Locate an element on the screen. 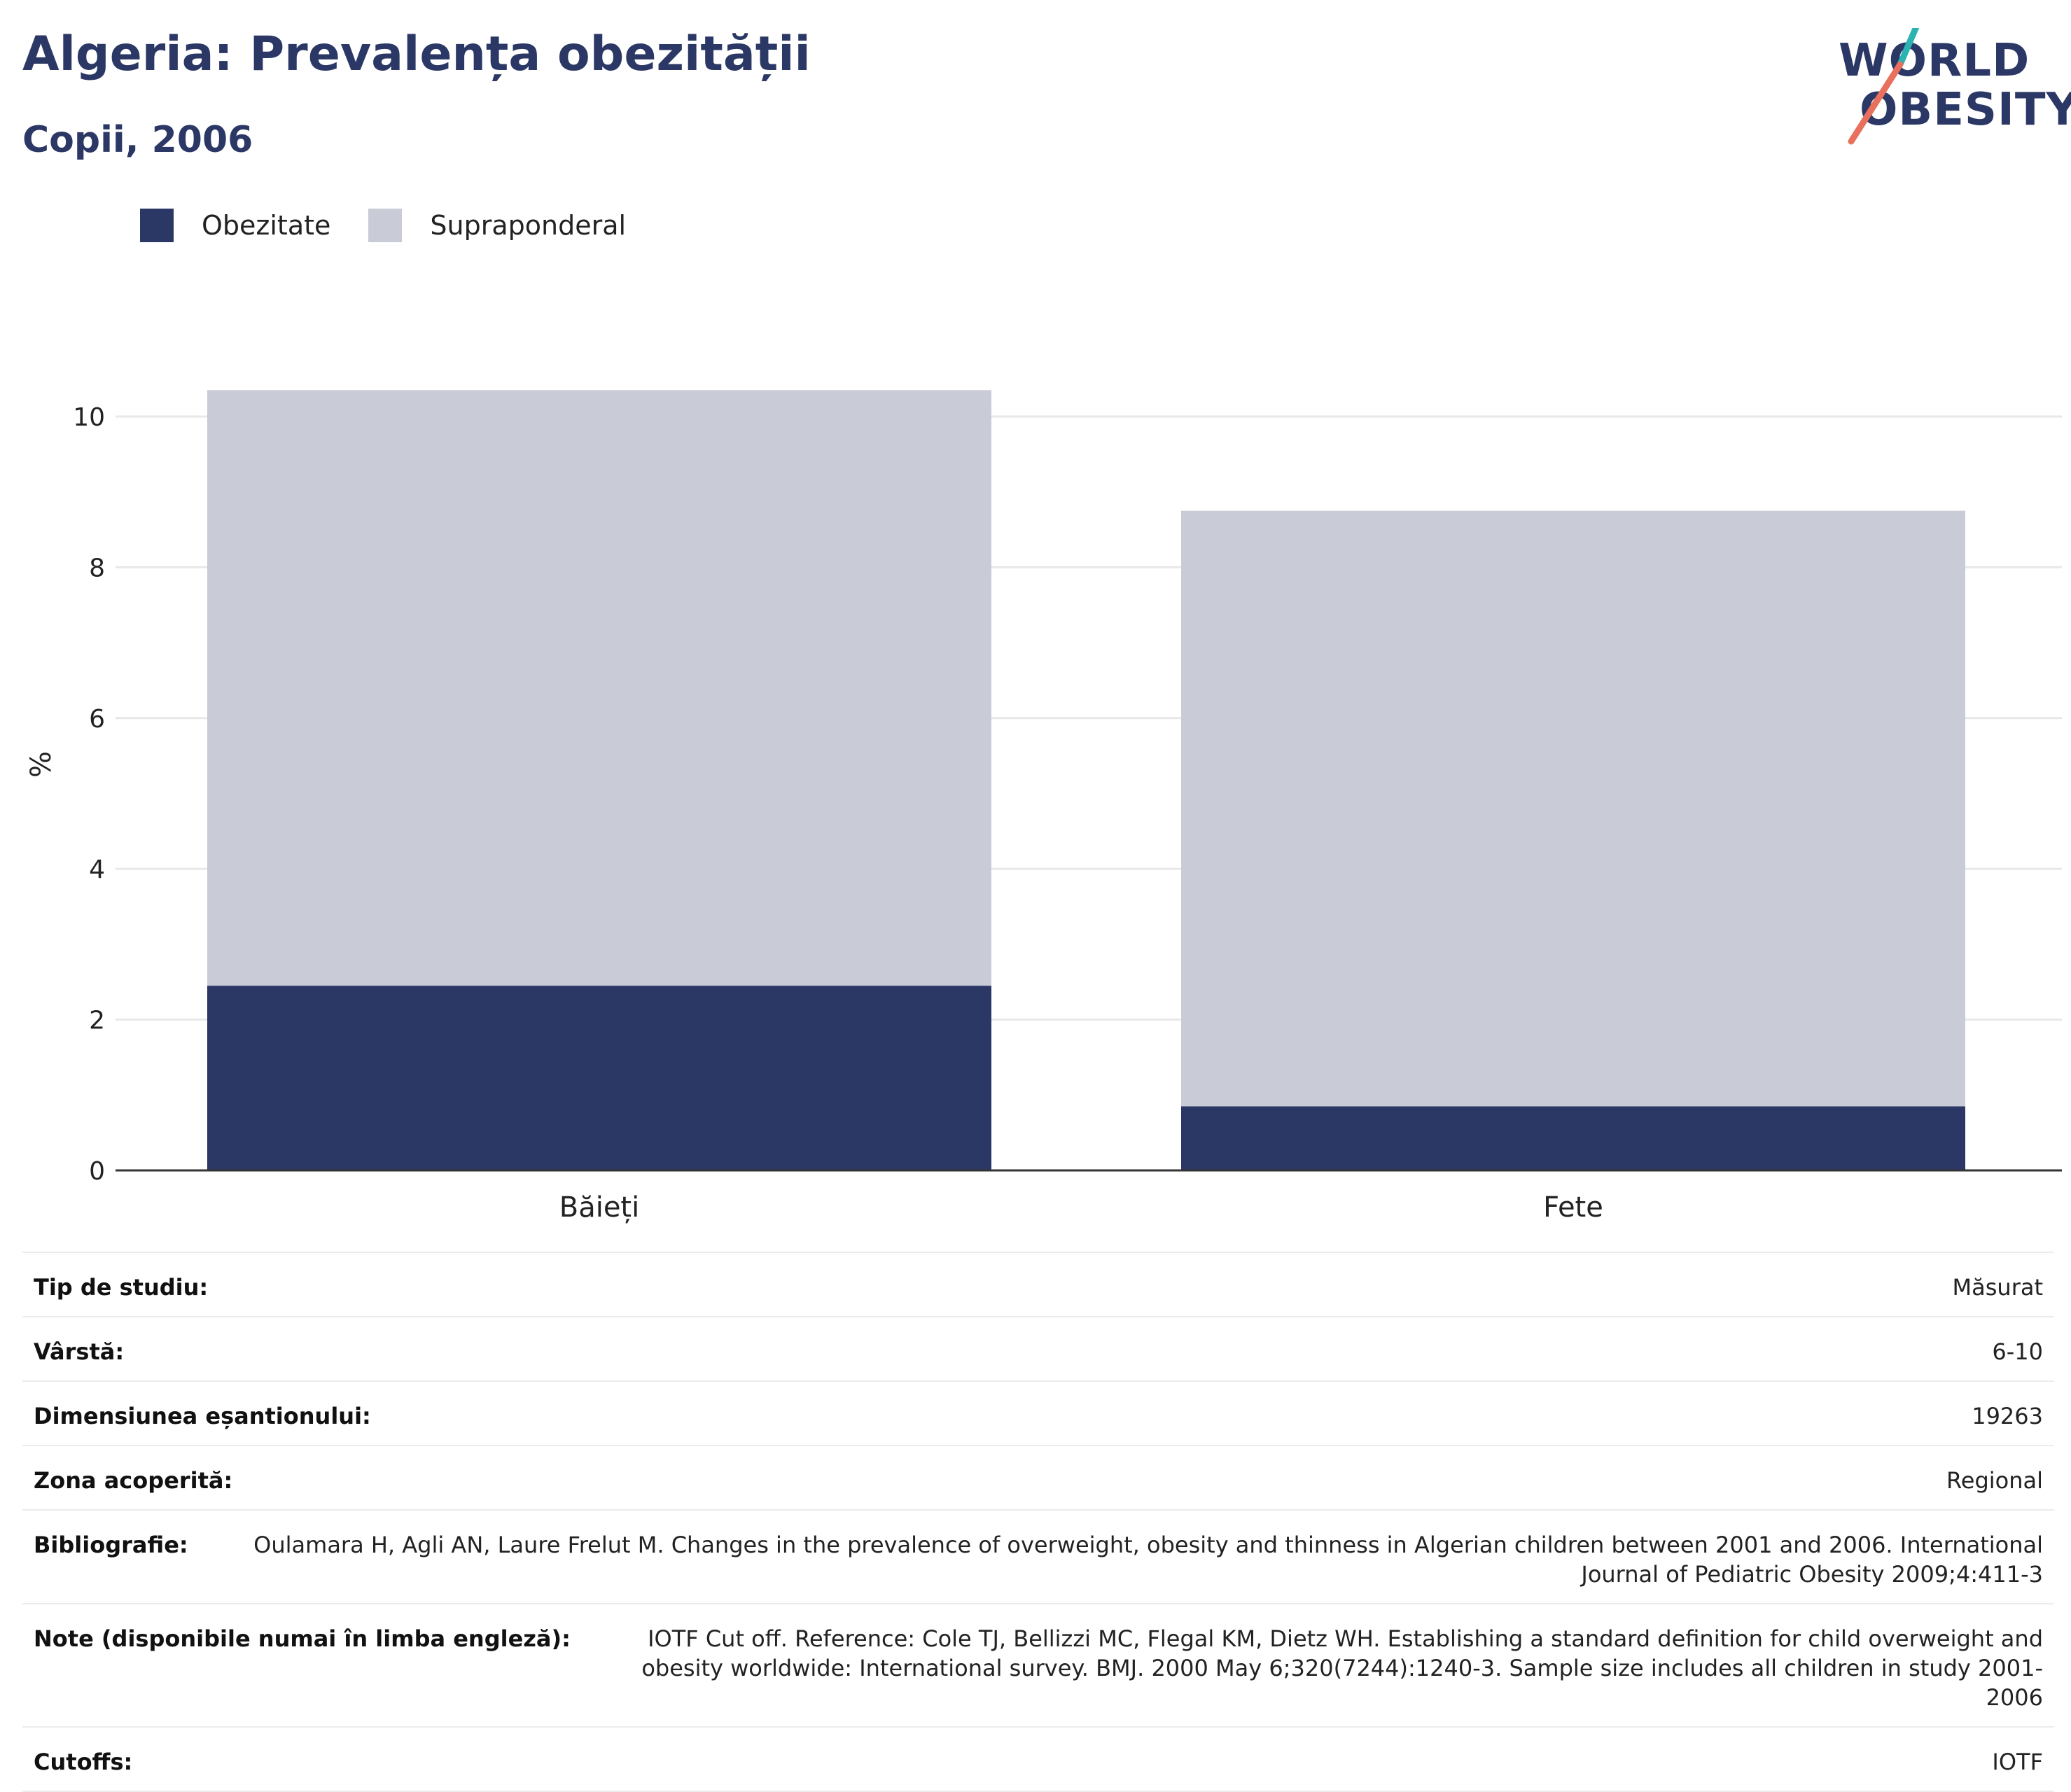 The height and width of the screenshot is (1792, 2071). legend-swatch-supraponderal is located at coordinates (385, 225).